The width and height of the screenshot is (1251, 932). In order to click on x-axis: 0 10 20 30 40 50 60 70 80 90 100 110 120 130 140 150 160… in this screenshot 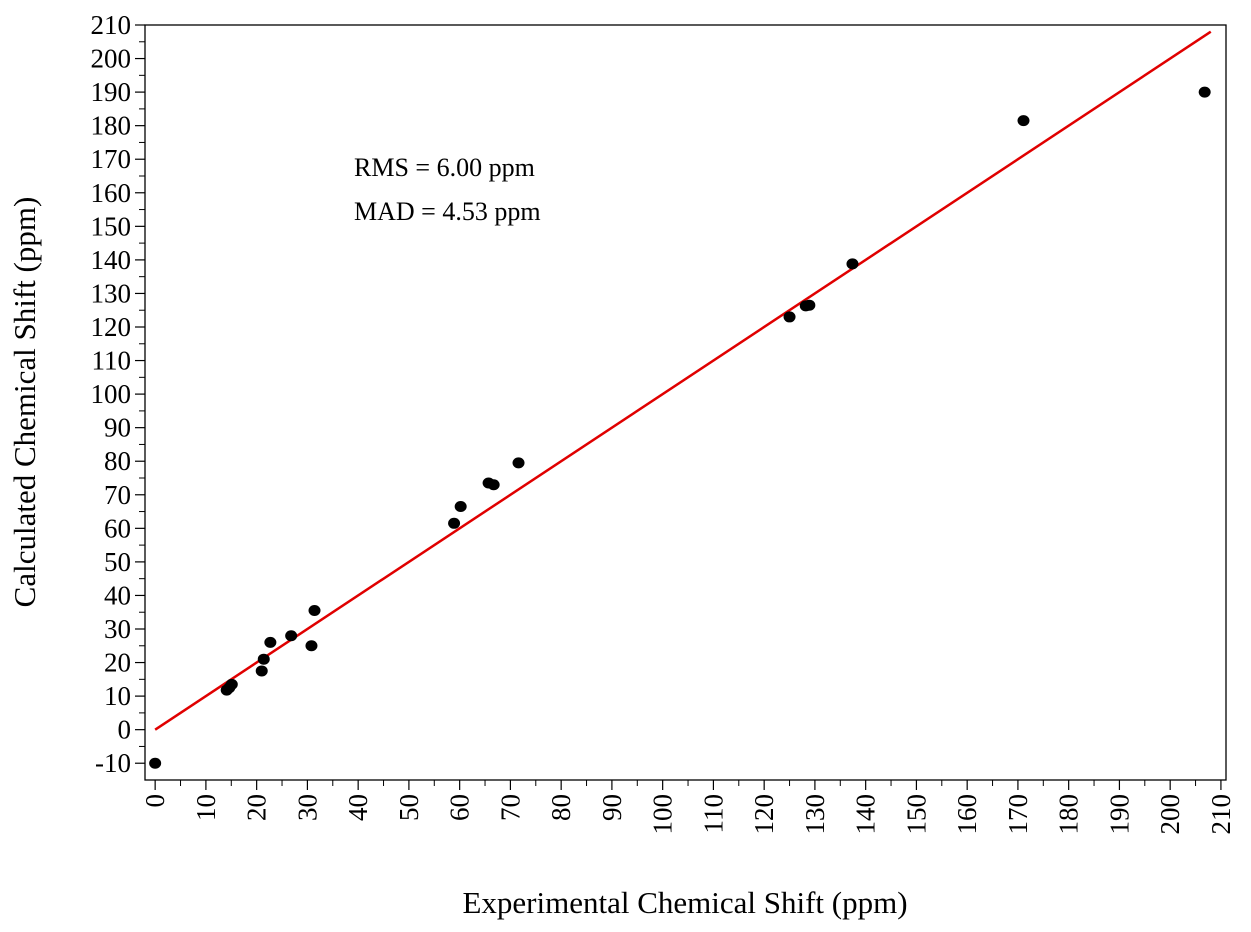, I will do `click(688, 807)`.